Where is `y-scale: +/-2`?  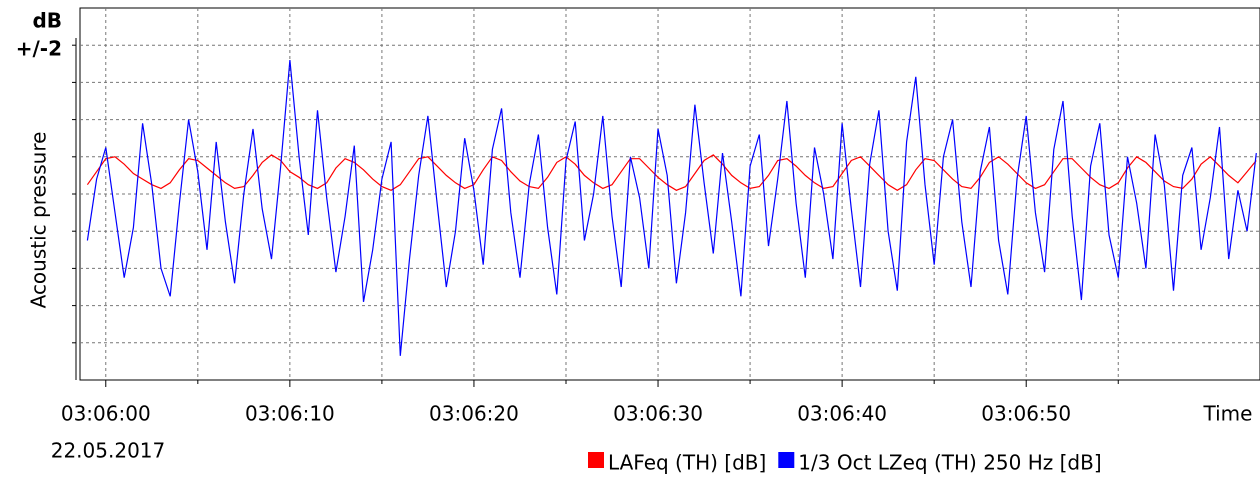
y-scale: +/-2 is located at coordinates (39, 49).